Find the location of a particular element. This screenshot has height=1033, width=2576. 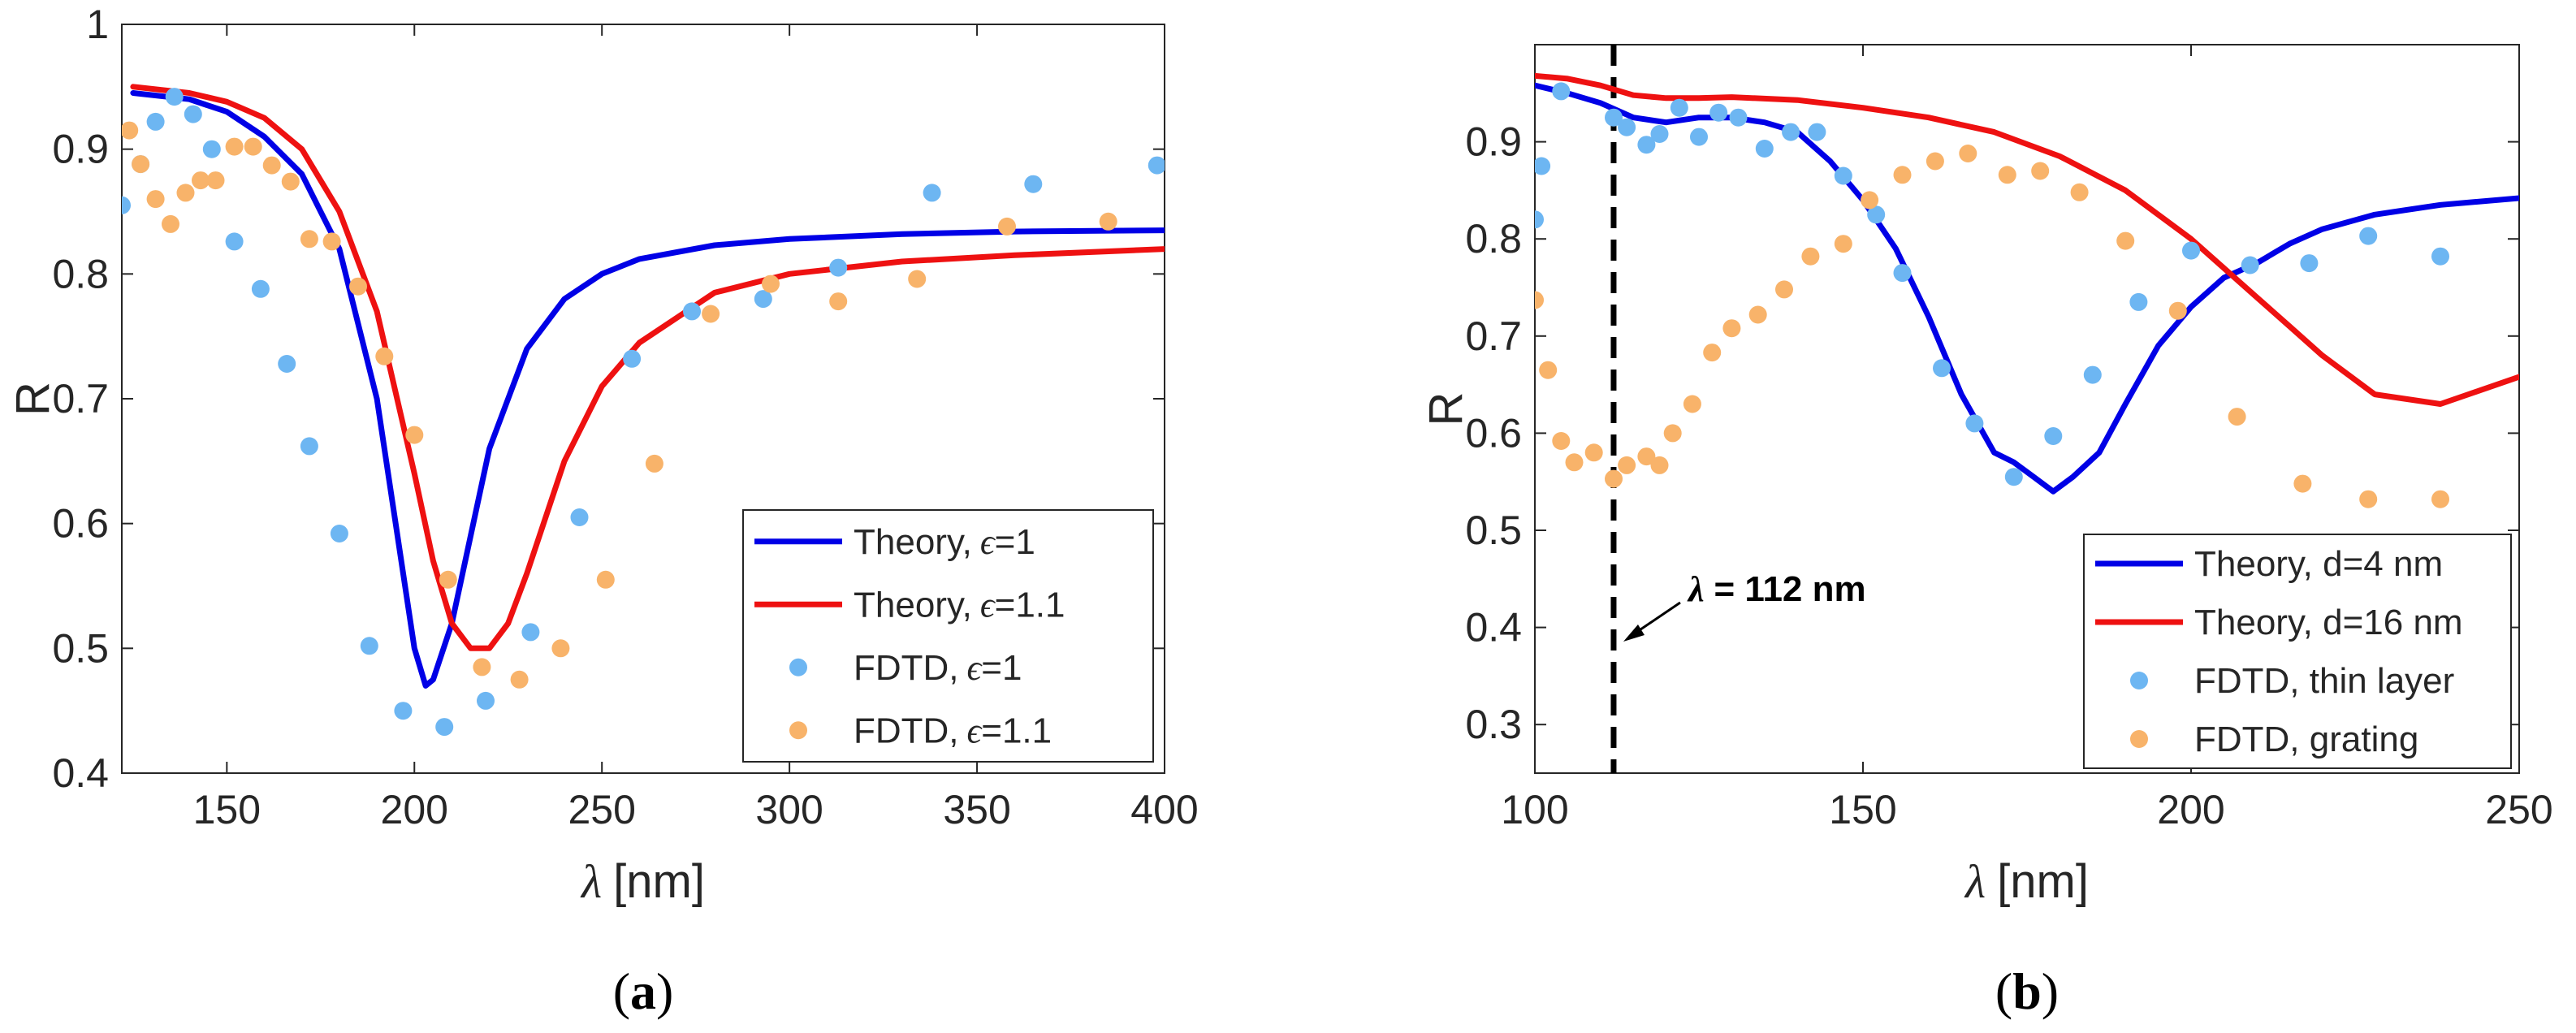

annotation-label: λ = 112 nm is located at coordinates (1777, 589).